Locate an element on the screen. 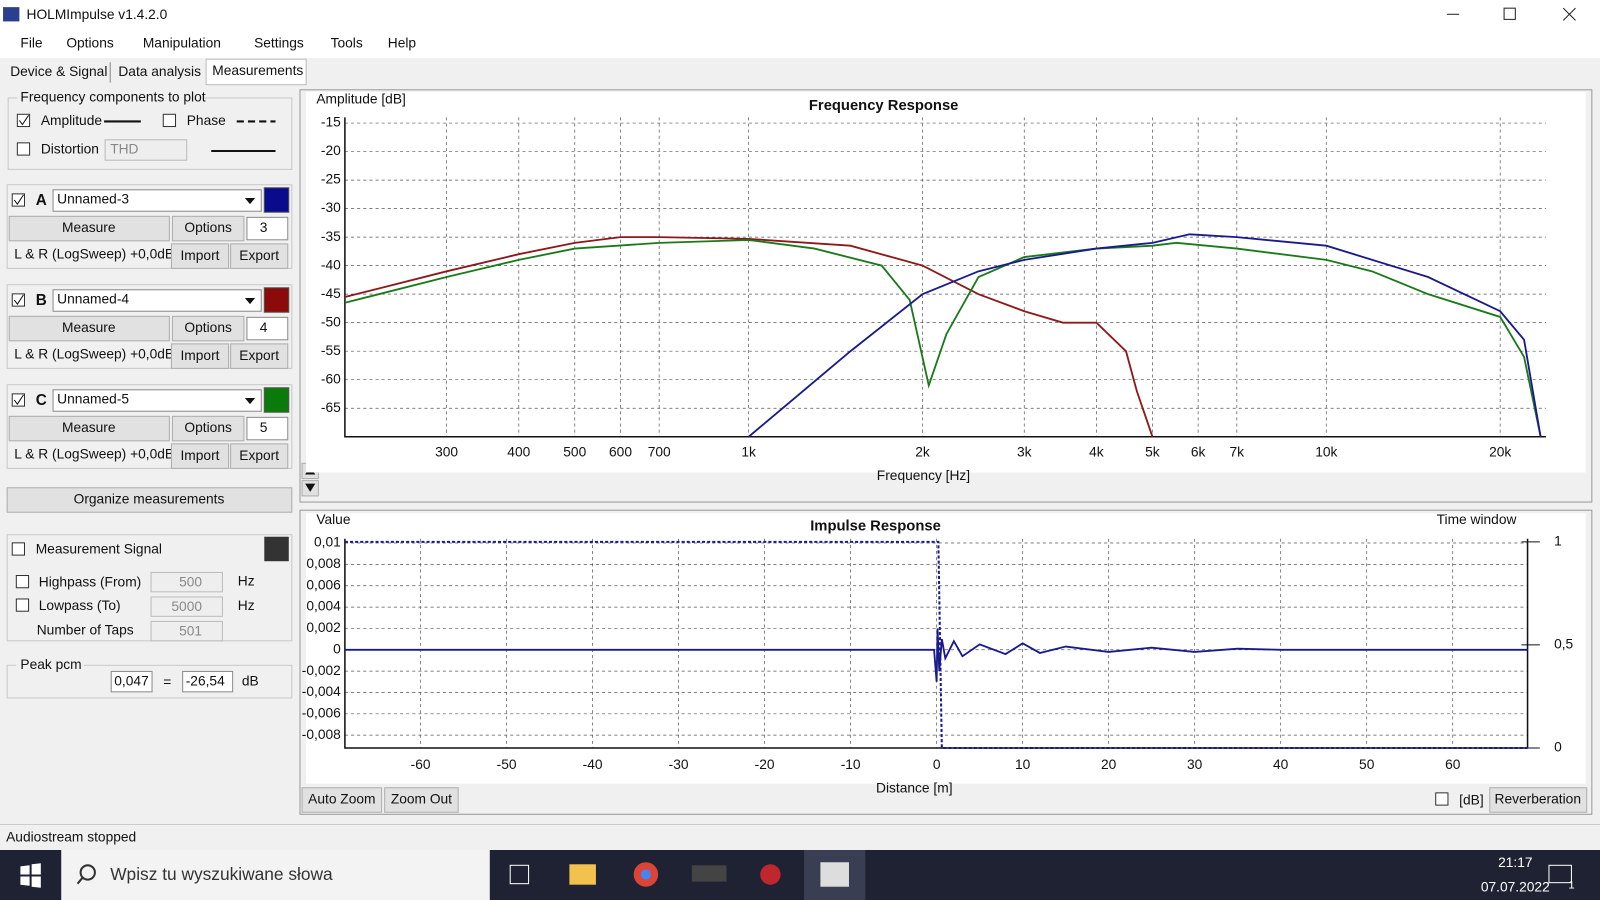 Image resolution: width=1600 pixels, height=900 pixels. value: 500 is located at coordinates (190, 581).